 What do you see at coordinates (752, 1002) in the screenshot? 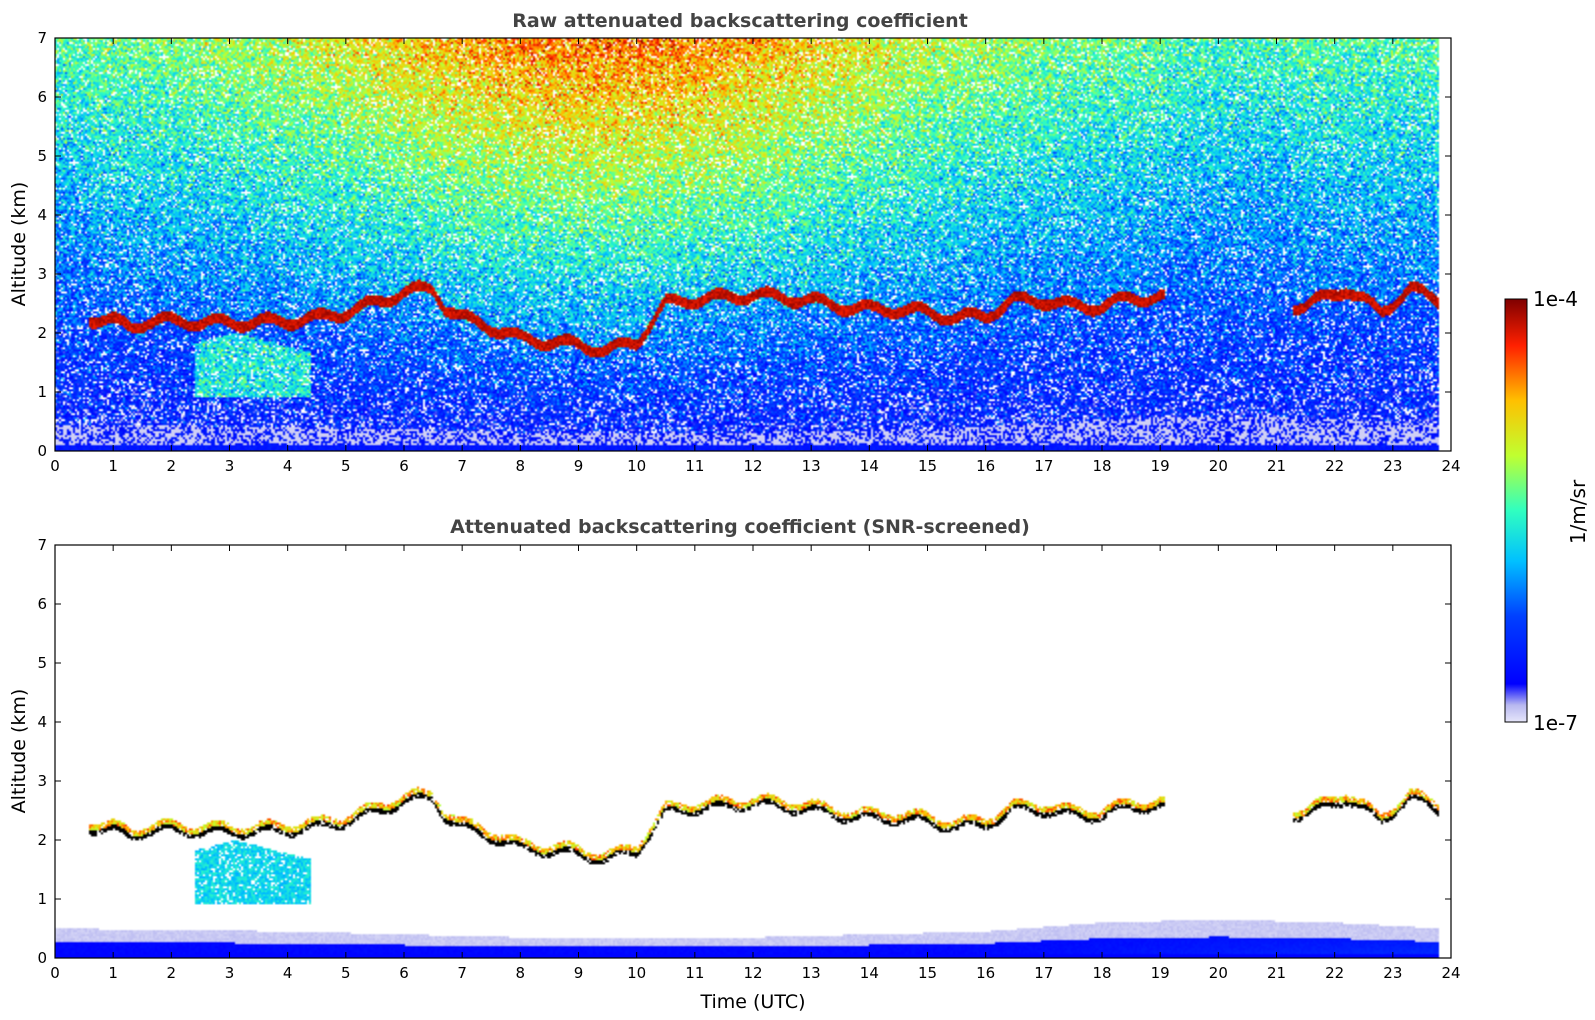
I see `panel-screened-xlabel: Time (UTC)` at bounding box center [752, 1002].